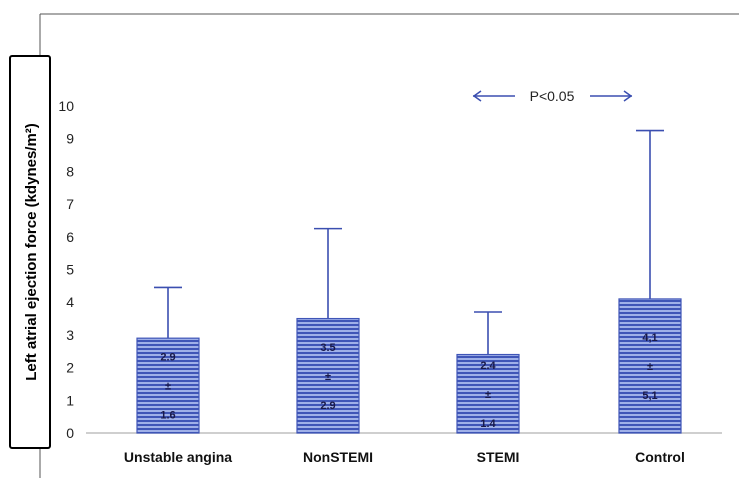  I want to click on category-labels: Unstable angina NonSTEMI STEMI Control, so click(404, 457).